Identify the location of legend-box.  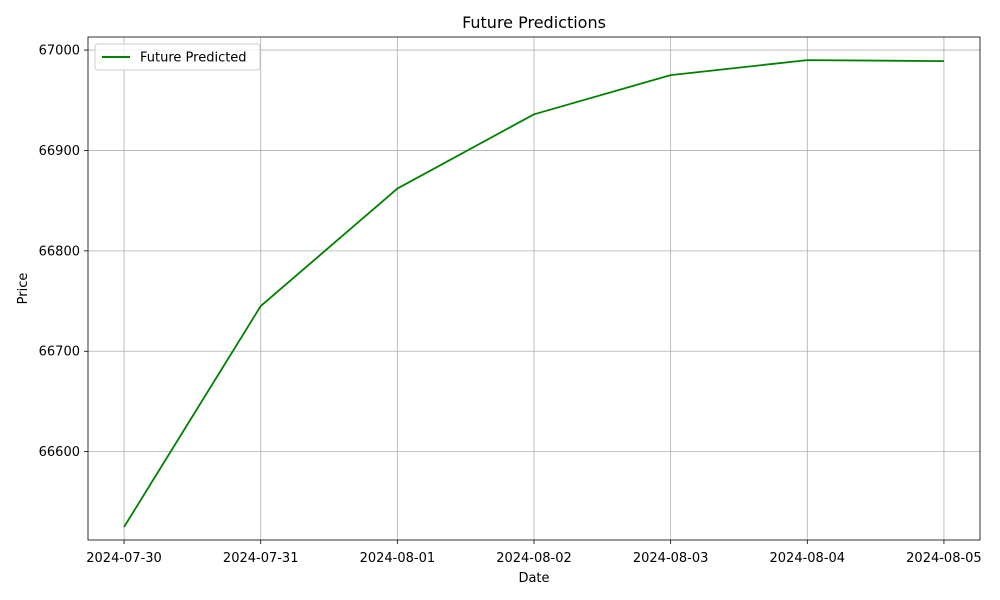
(177, 57).